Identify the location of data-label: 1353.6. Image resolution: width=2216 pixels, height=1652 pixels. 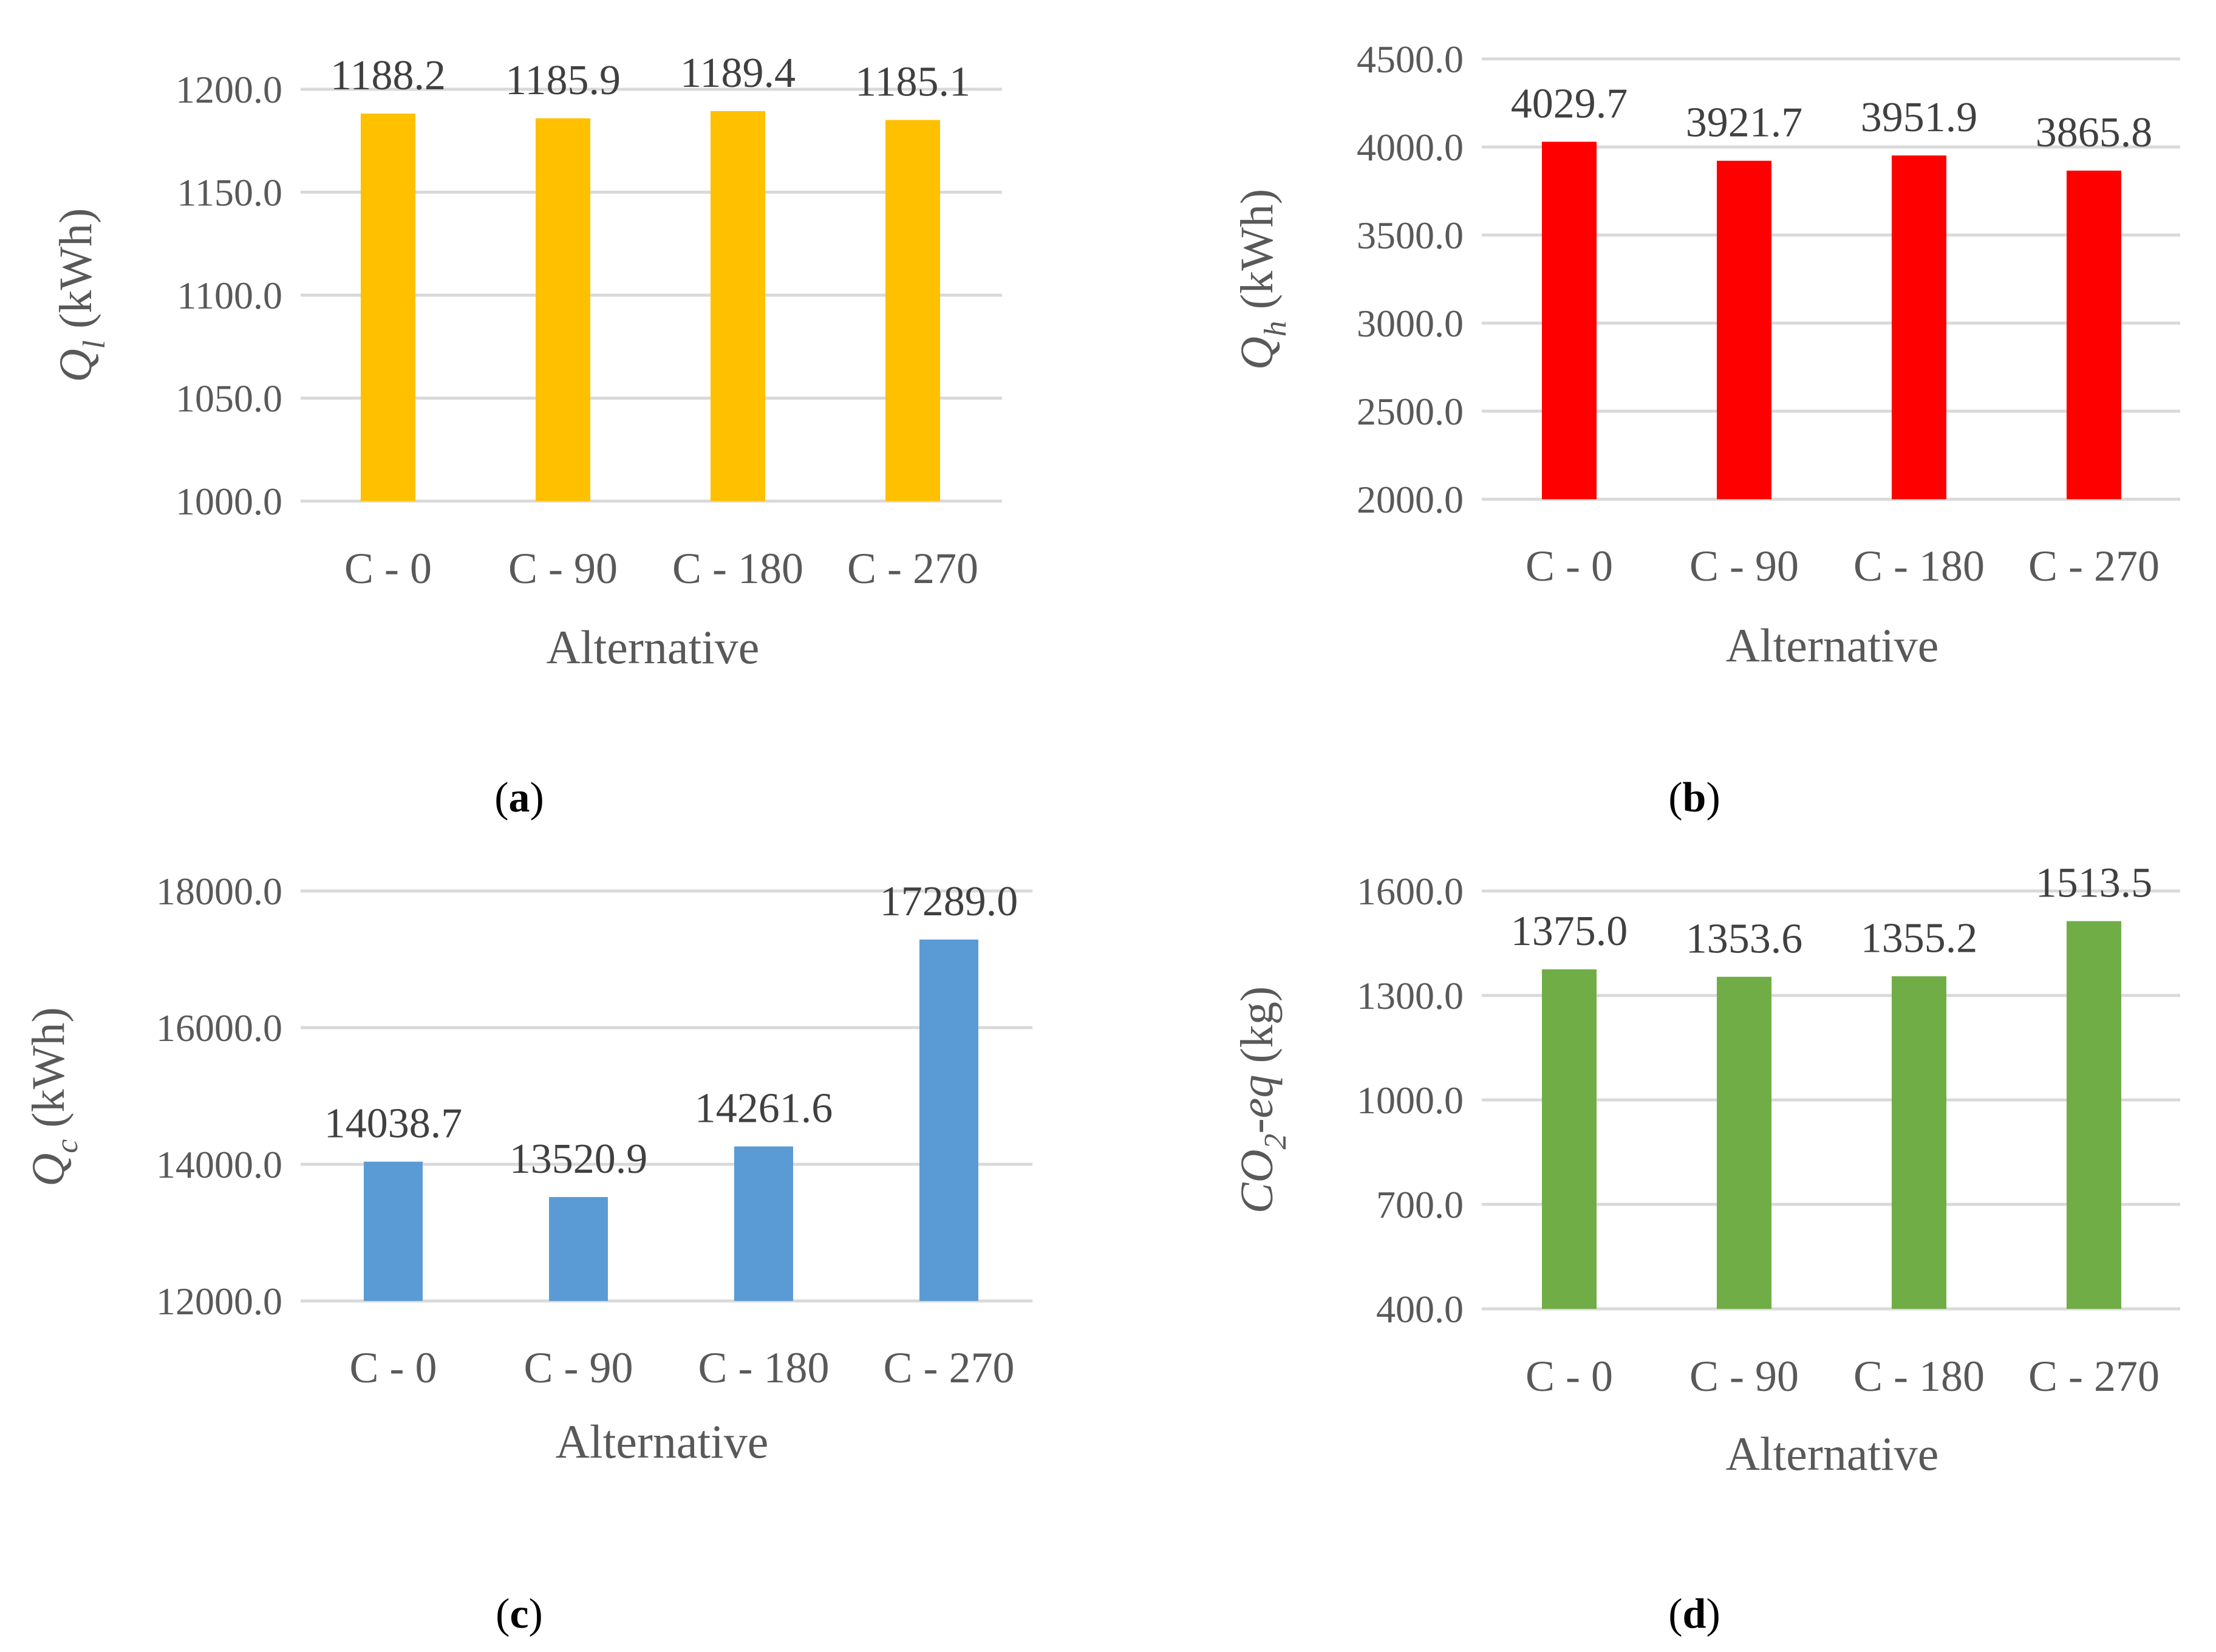
(1745, 938).